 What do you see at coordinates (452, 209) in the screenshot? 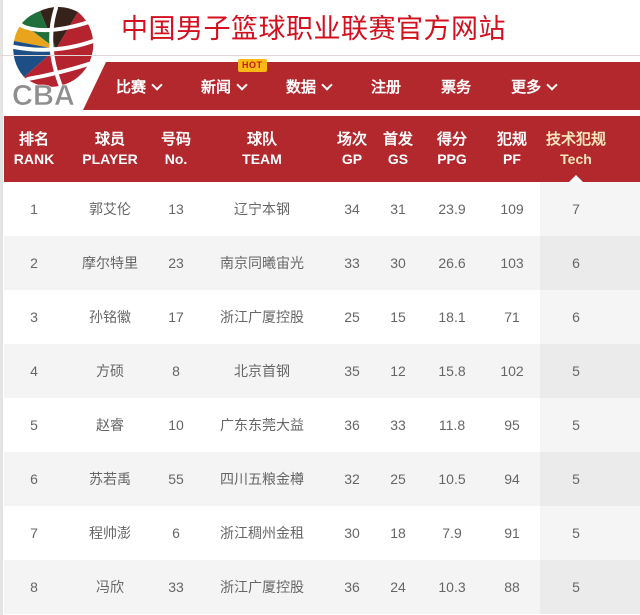
I see `cell-ppg: 23.9` at bounding box center [452, 209].